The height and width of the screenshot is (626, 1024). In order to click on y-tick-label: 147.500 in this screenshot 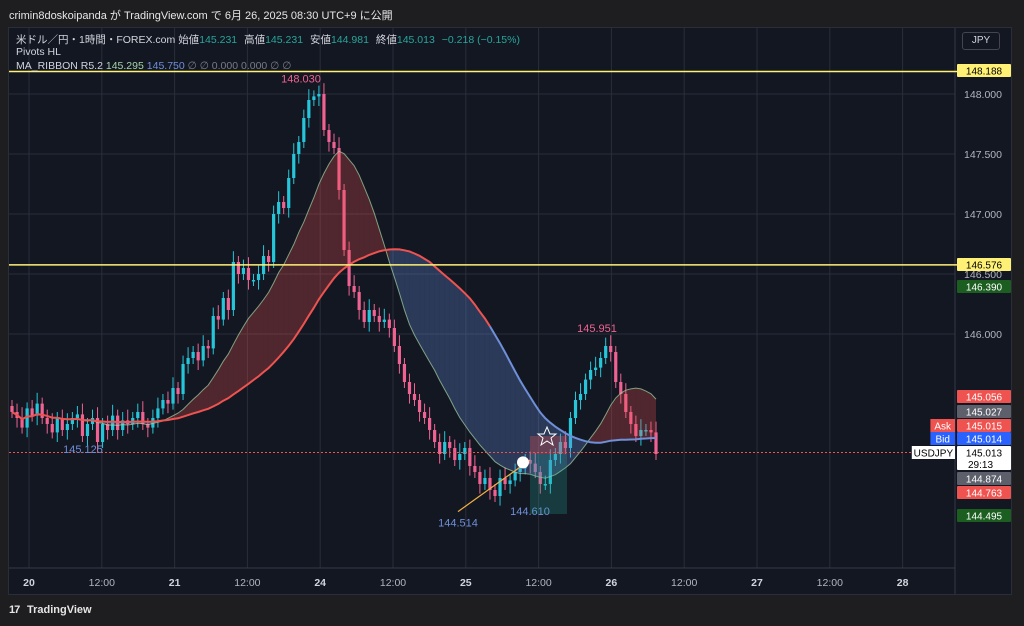, I will do `click(983, 155)`.